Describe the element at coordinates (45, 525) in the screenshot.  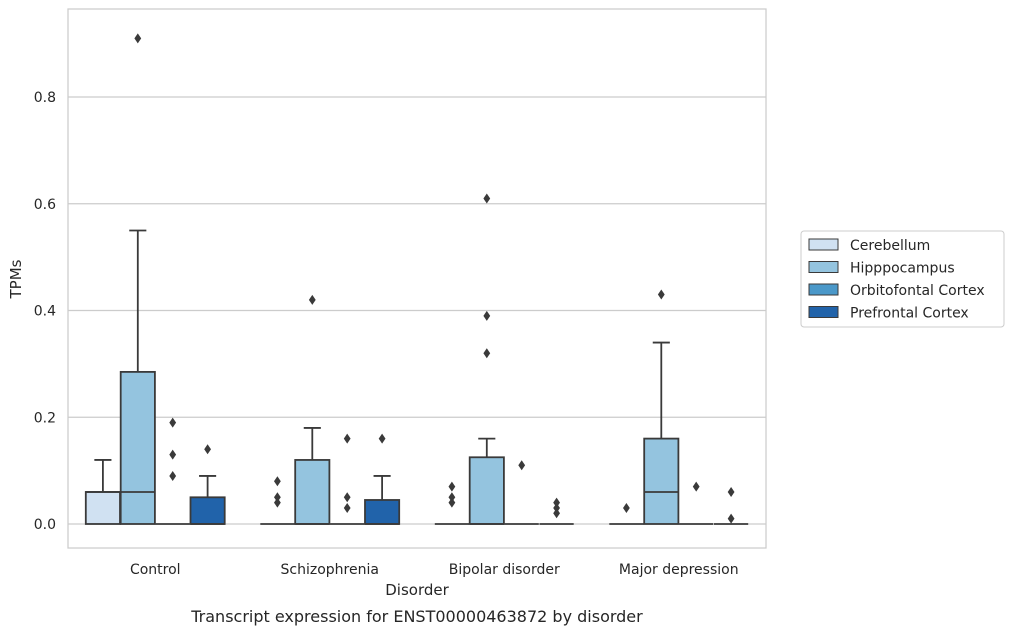
I see `y-tick-label: 0.0` at that location.